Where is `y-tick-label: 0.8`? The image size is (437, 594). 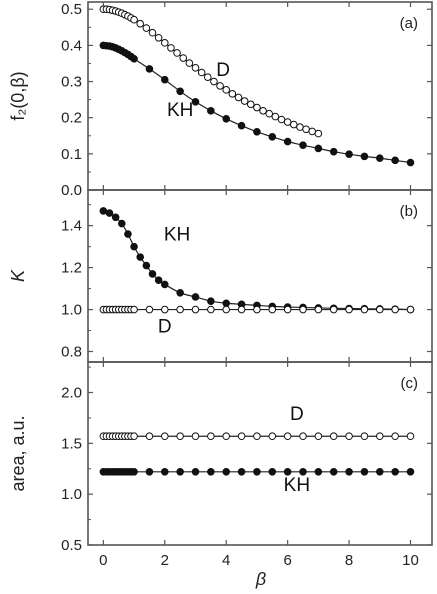 y-tick-label: 0.8 is located at coordinates (71, 352).